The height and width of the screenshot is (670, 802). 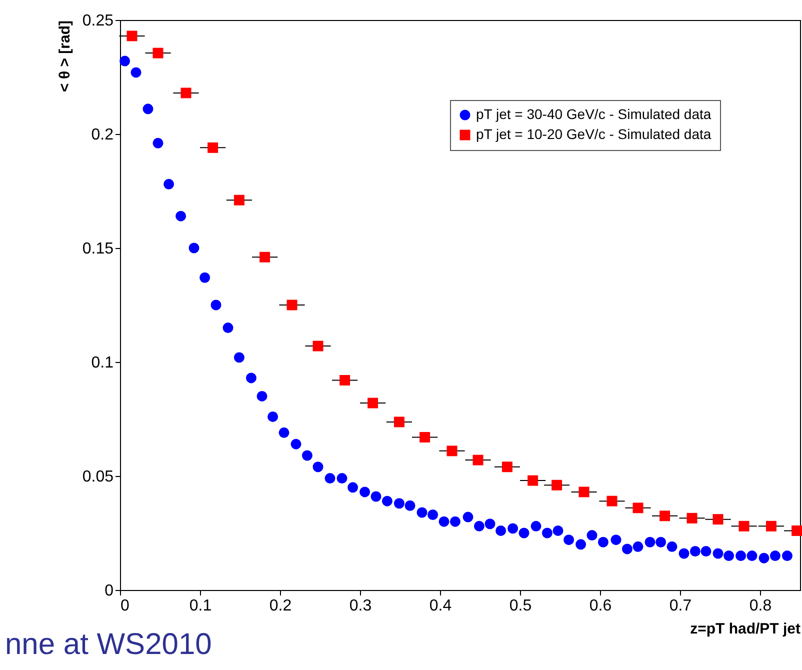 What do you see at coordinates (108, 644) in the screenshot?
I see `text: nne at WS2010` at bounding box center [108, 644].